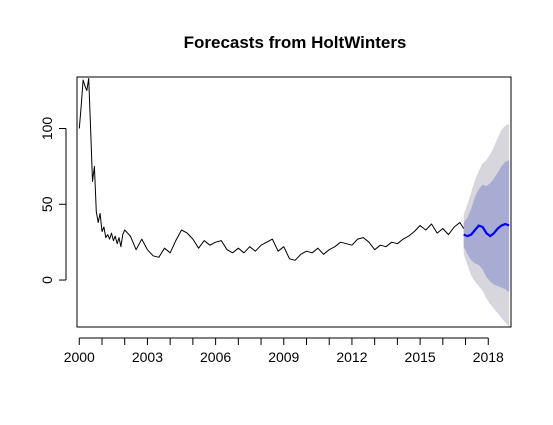 This screenshot has width=553, height=425. I want to click on y-tick-label: 50, so click(47, 204).